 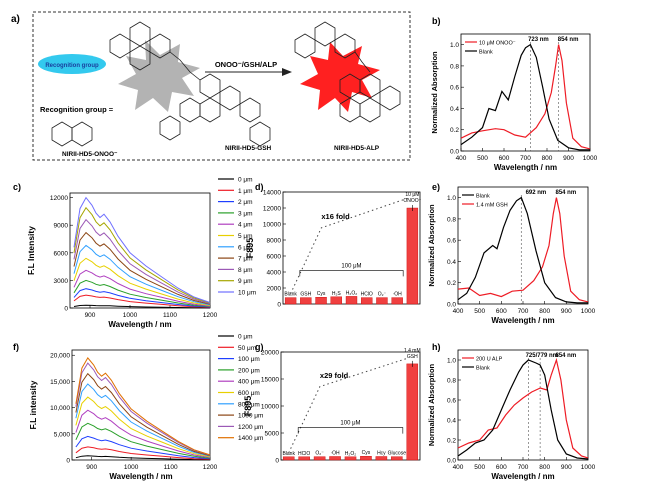 What do you see at coordinates (279, 305) in the screenshot?
I see `panel-d-ytick-label: 0` at bounding box center [279, 305].